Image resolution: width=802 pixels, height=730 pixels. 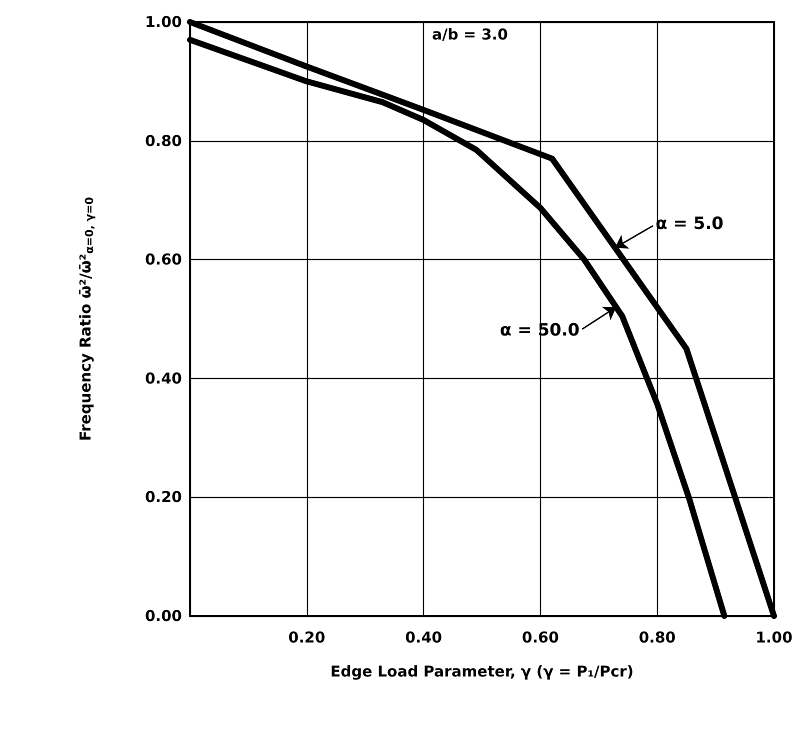 What do you see at coordinates (163, 259) in the screenshot?
I see `y-tick-label: 0.60` at bounding box center [163, 259].